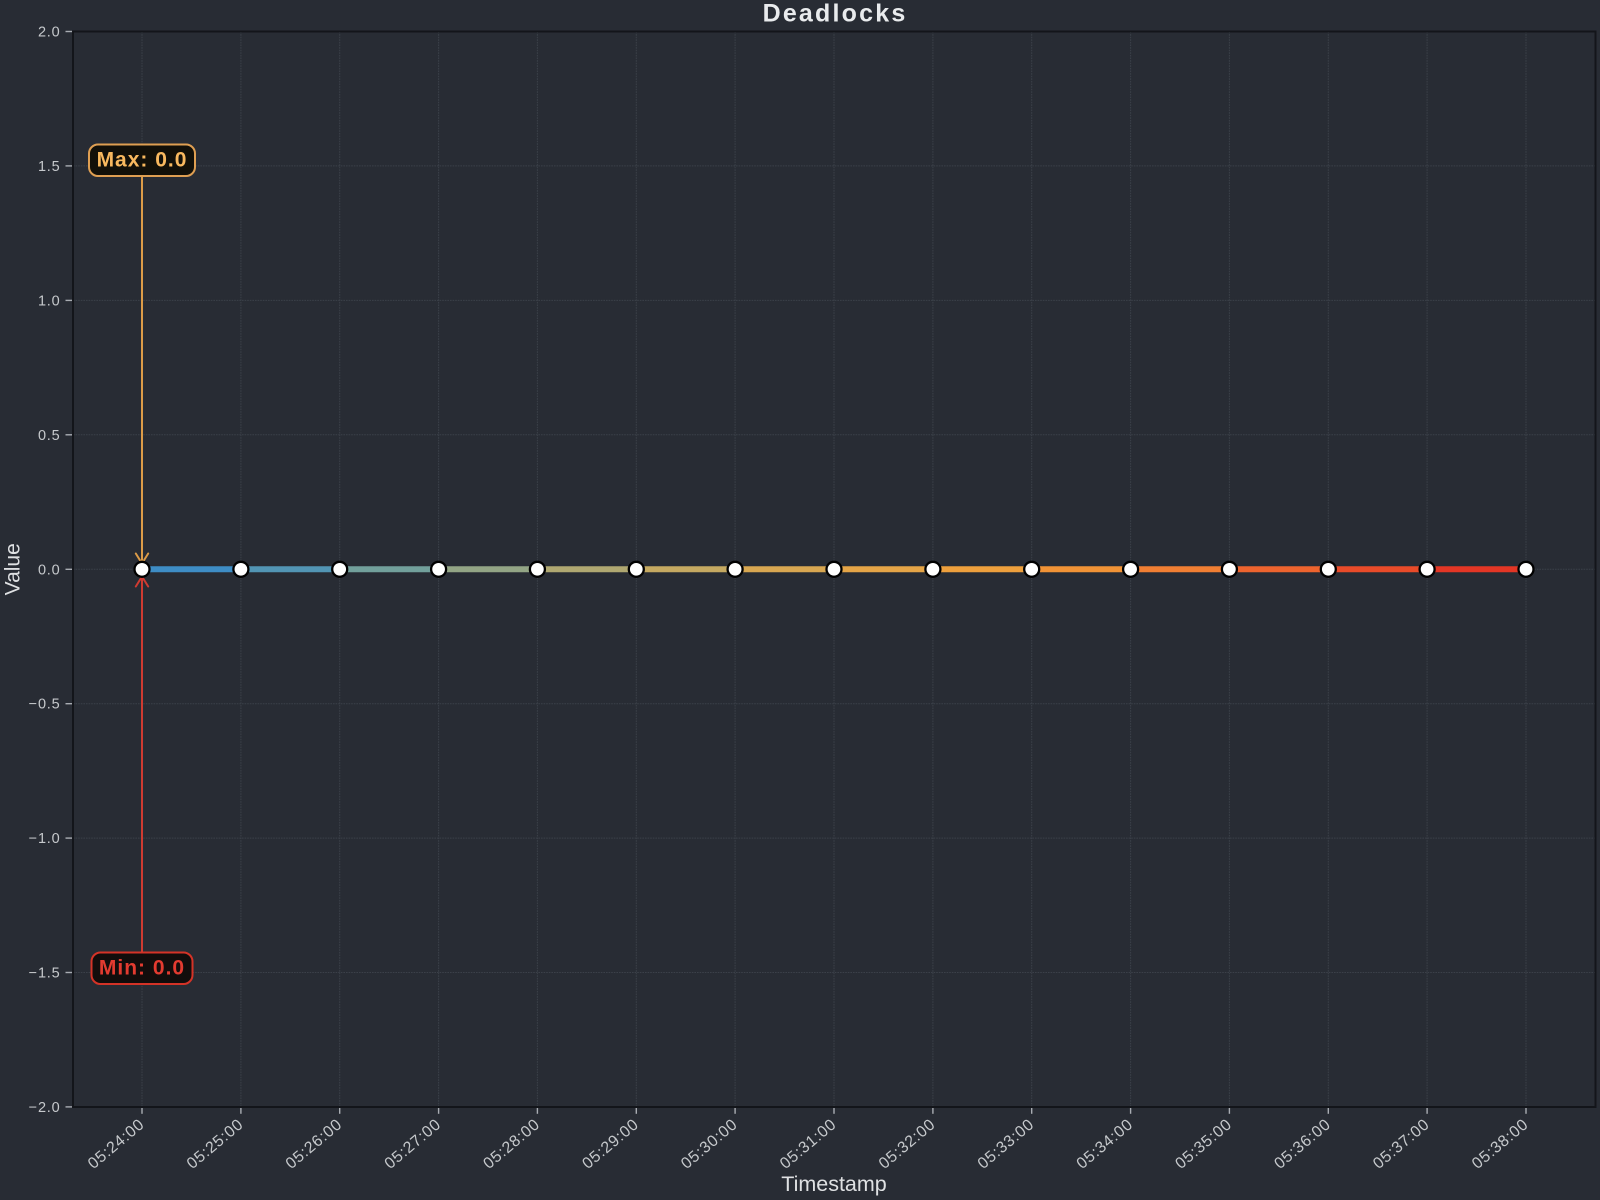 The height and width of the screenshot is (1200, 1600). Describe the element at coordinates (13, 569) in the screenshot. I see `svg-text: Value` at that location.